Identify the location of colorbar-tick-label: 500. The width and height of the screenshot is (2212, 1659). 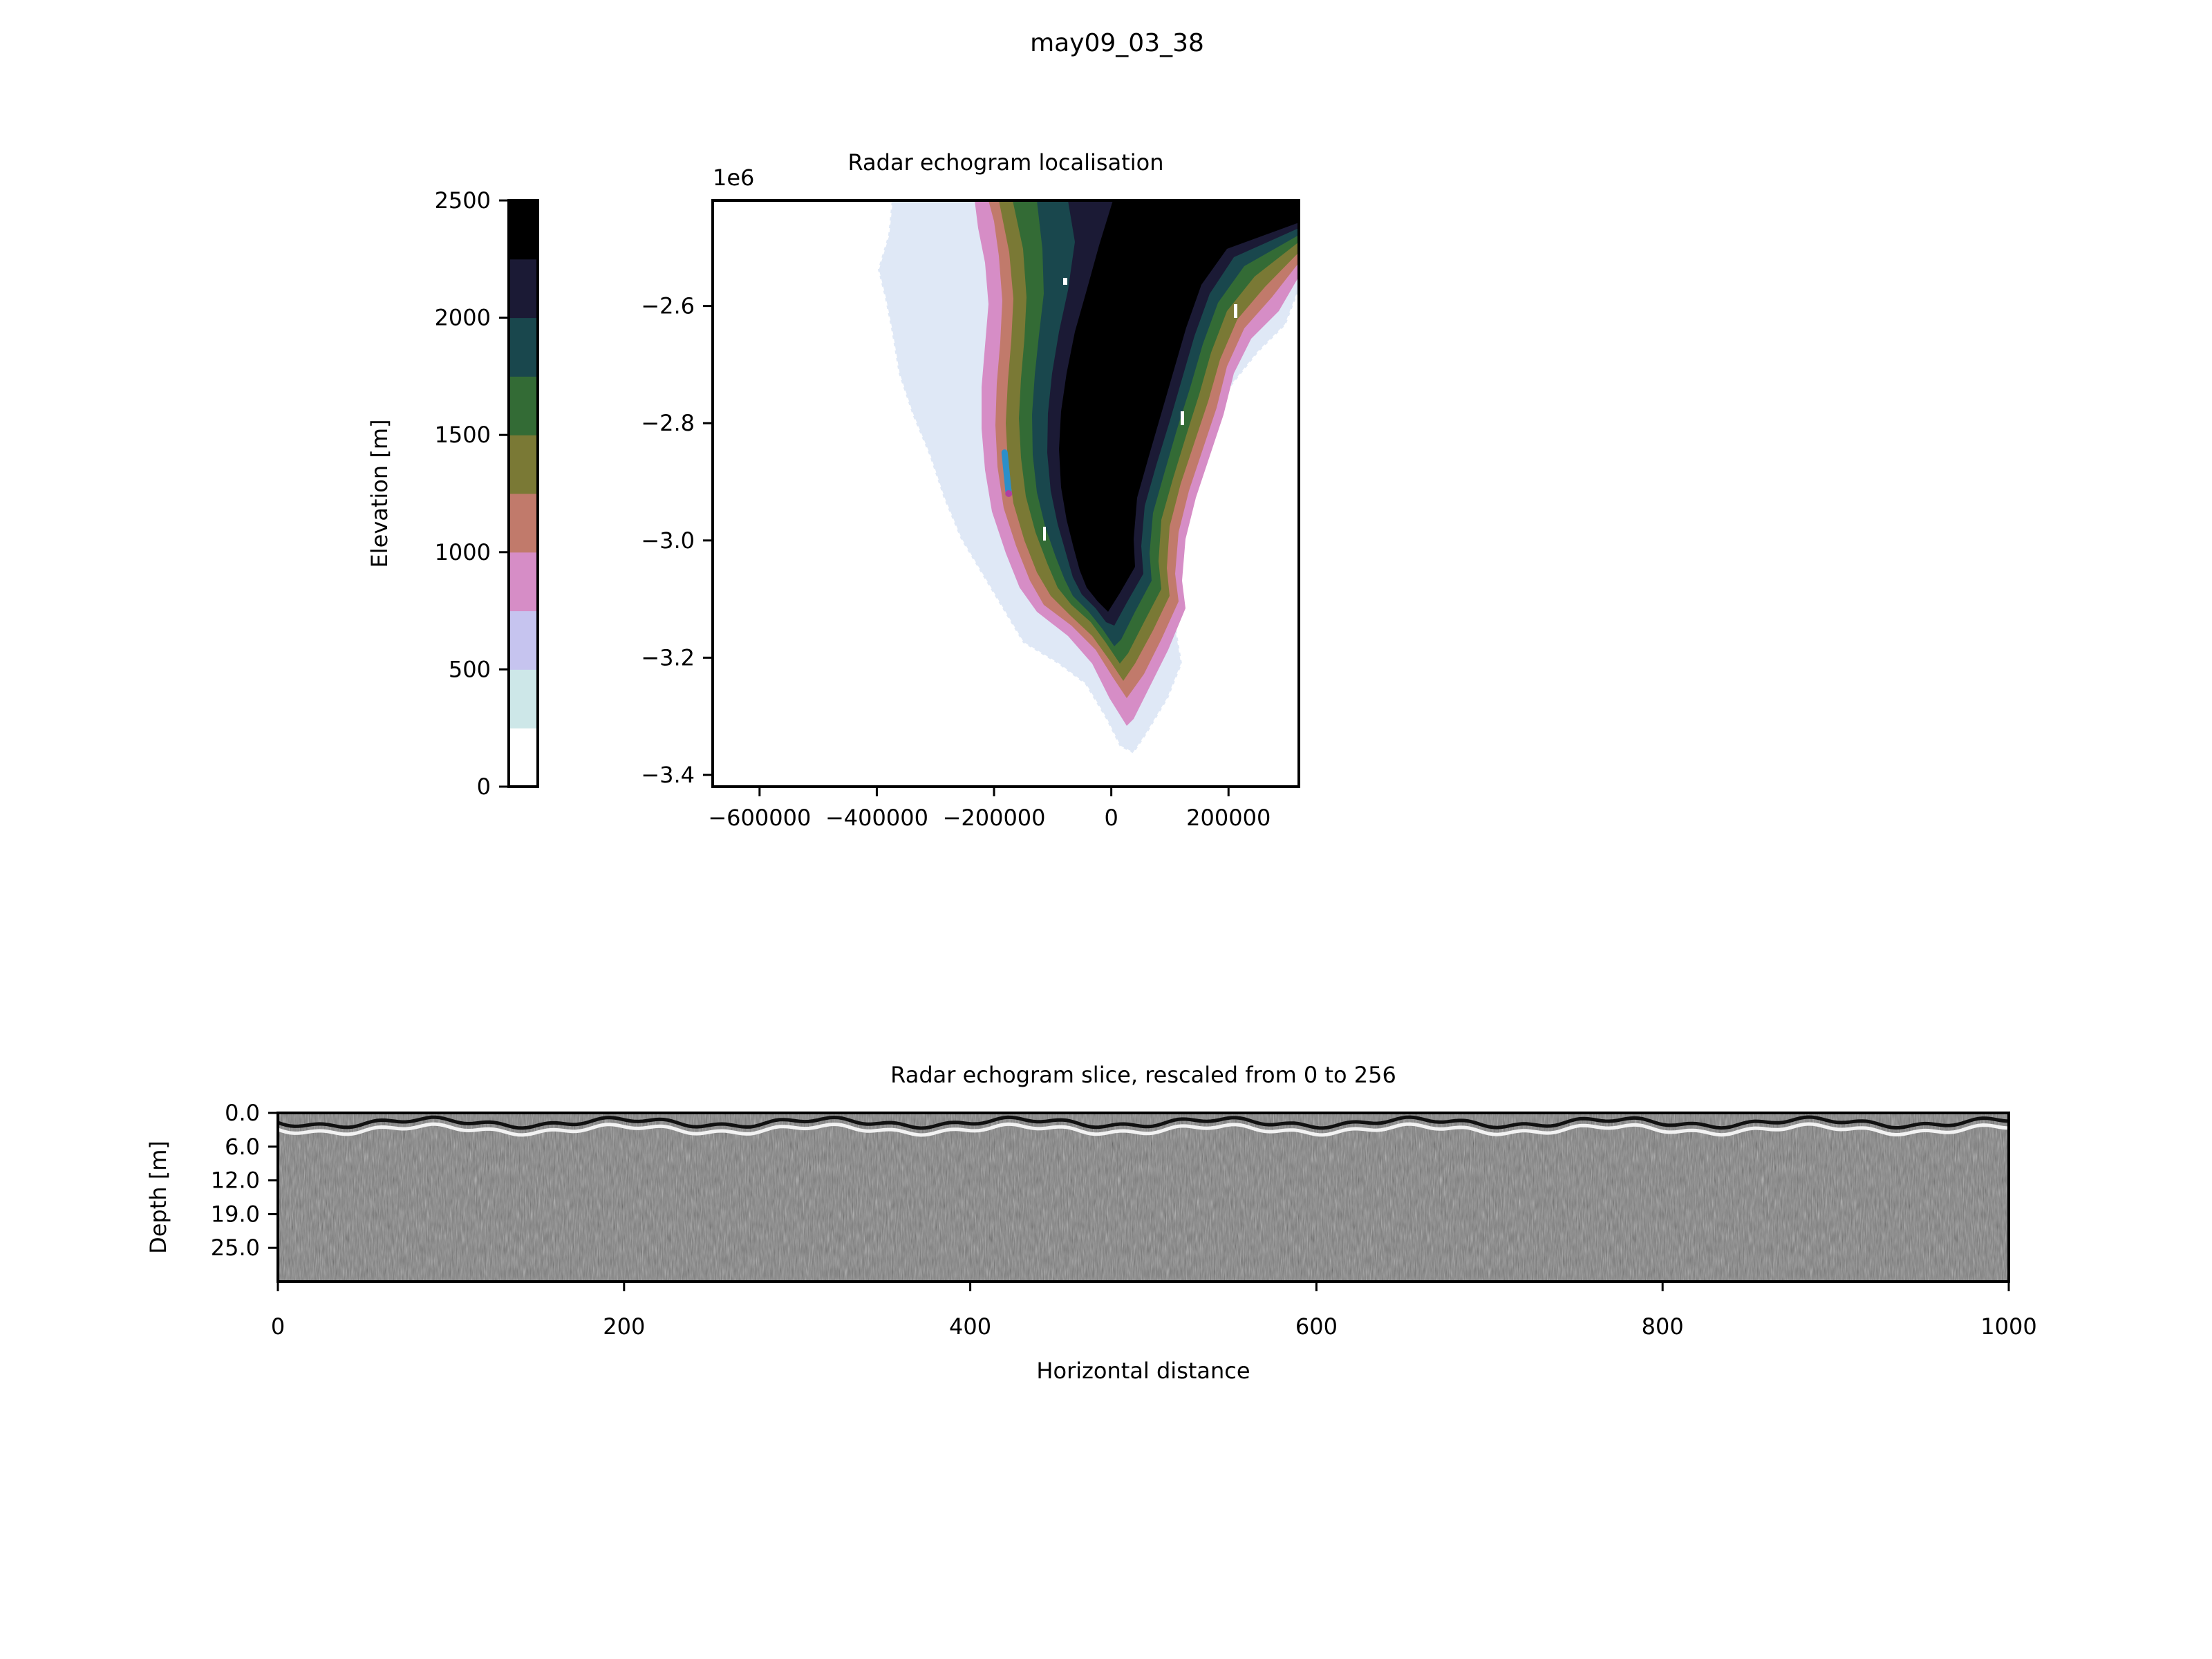
(470, 669).